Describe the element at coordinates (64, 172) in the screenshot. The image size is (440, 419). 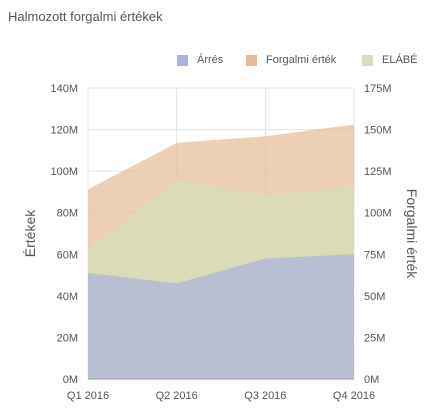
I see `left-tick-label: 100M` at that location.